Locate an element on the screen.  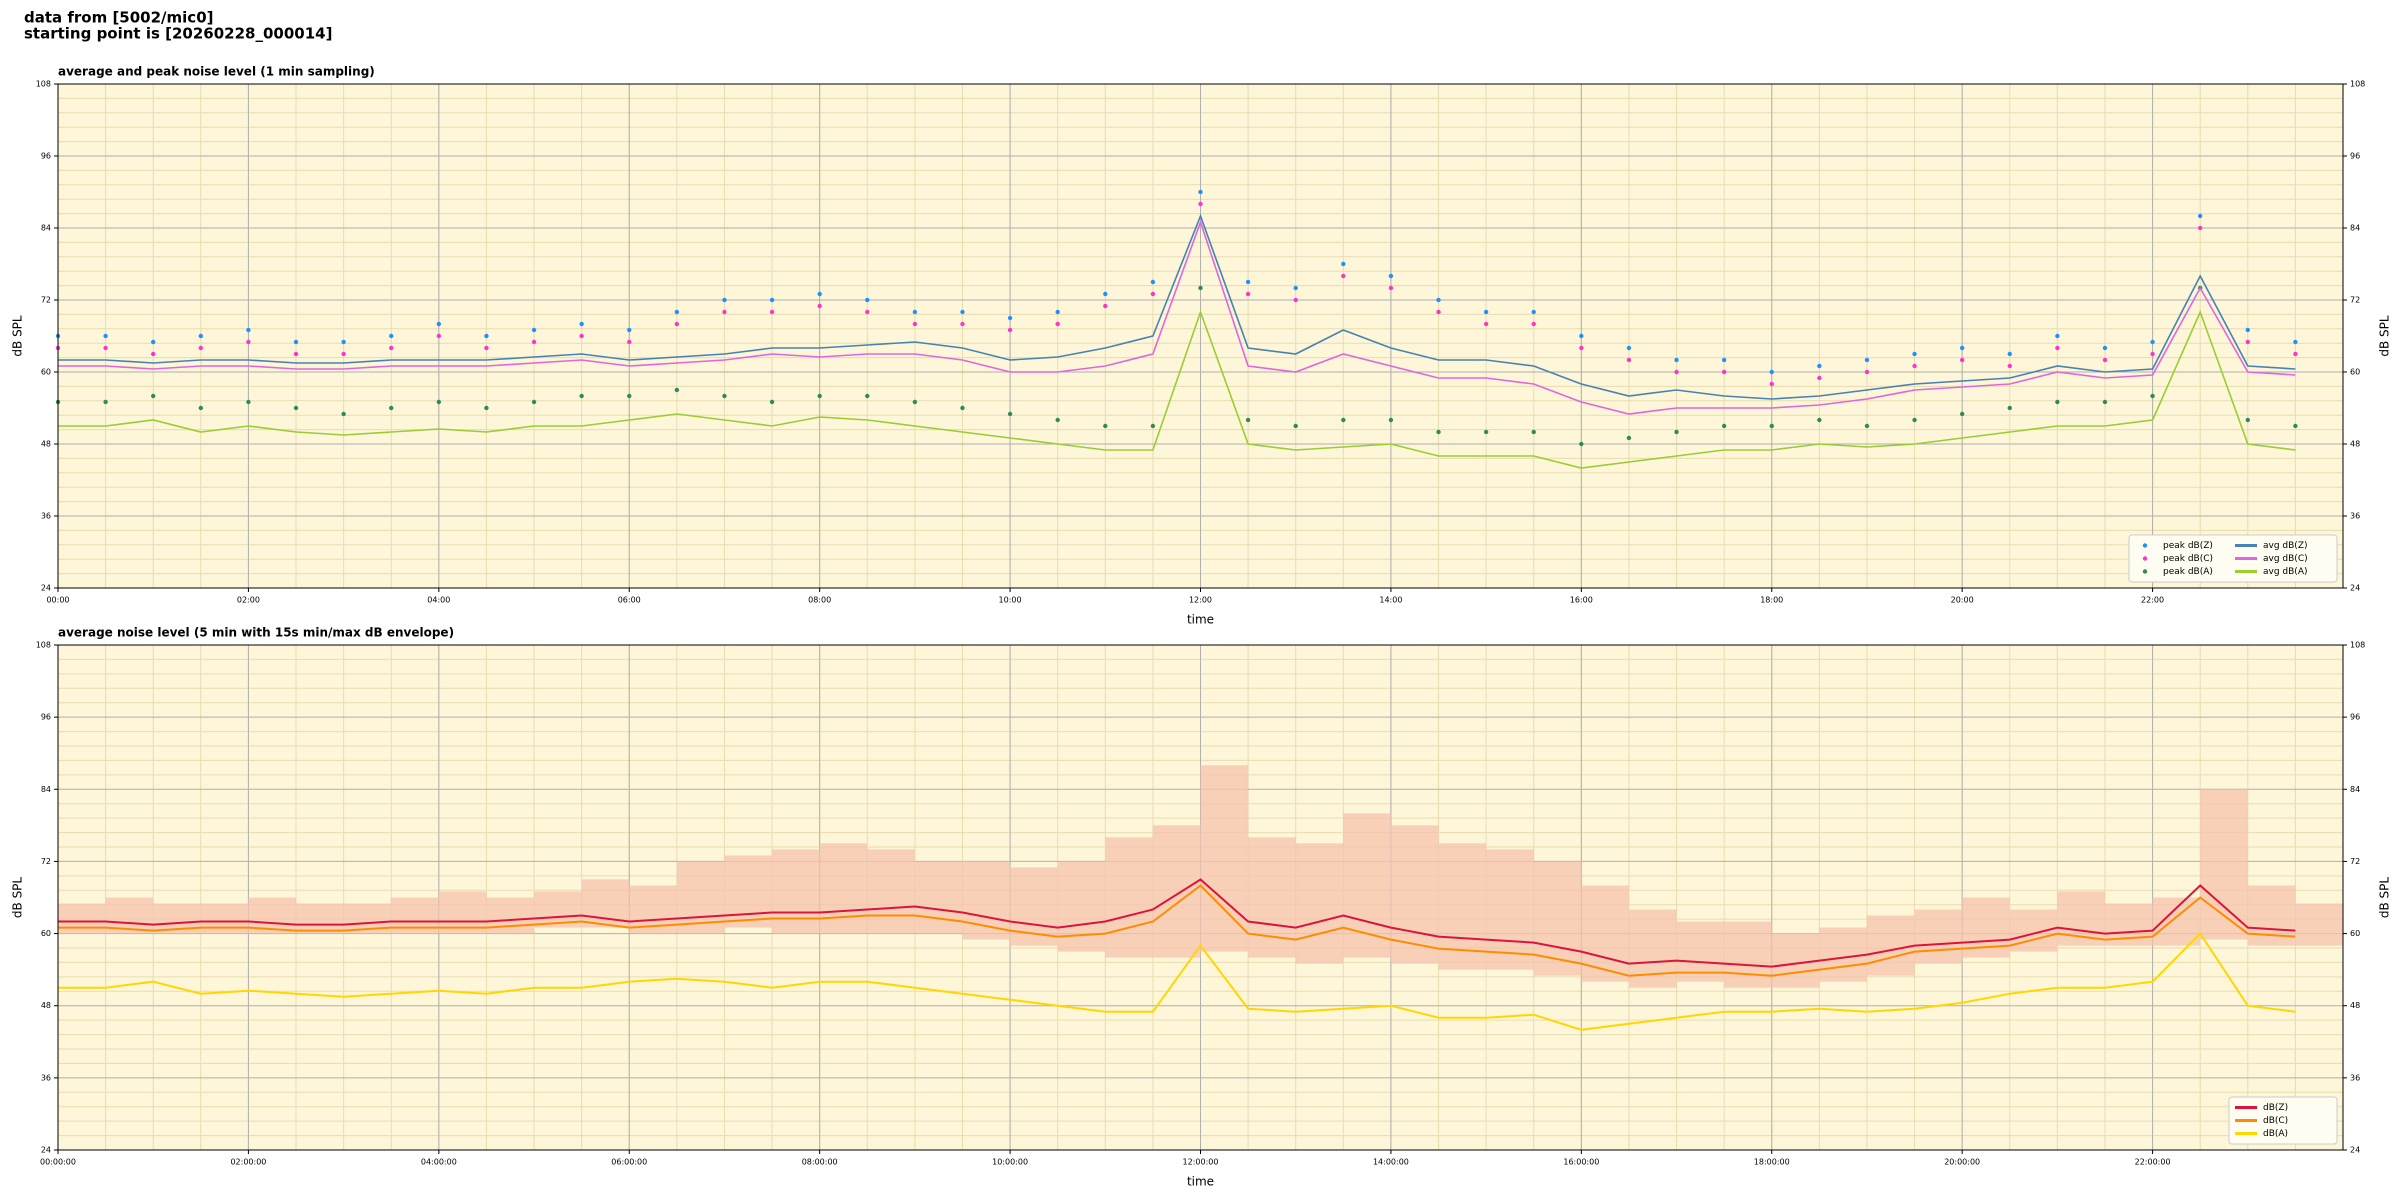
legend-label: peak dB(Z) is located at coordinates (2188, 546).